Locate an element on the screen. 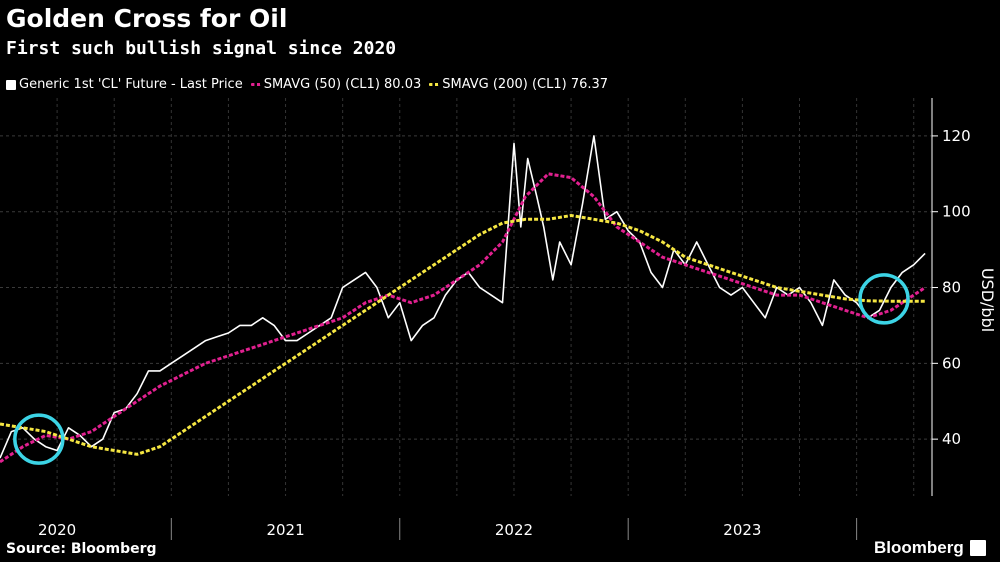  x-tick-label: 2023 is located at coordinates (742, 530).